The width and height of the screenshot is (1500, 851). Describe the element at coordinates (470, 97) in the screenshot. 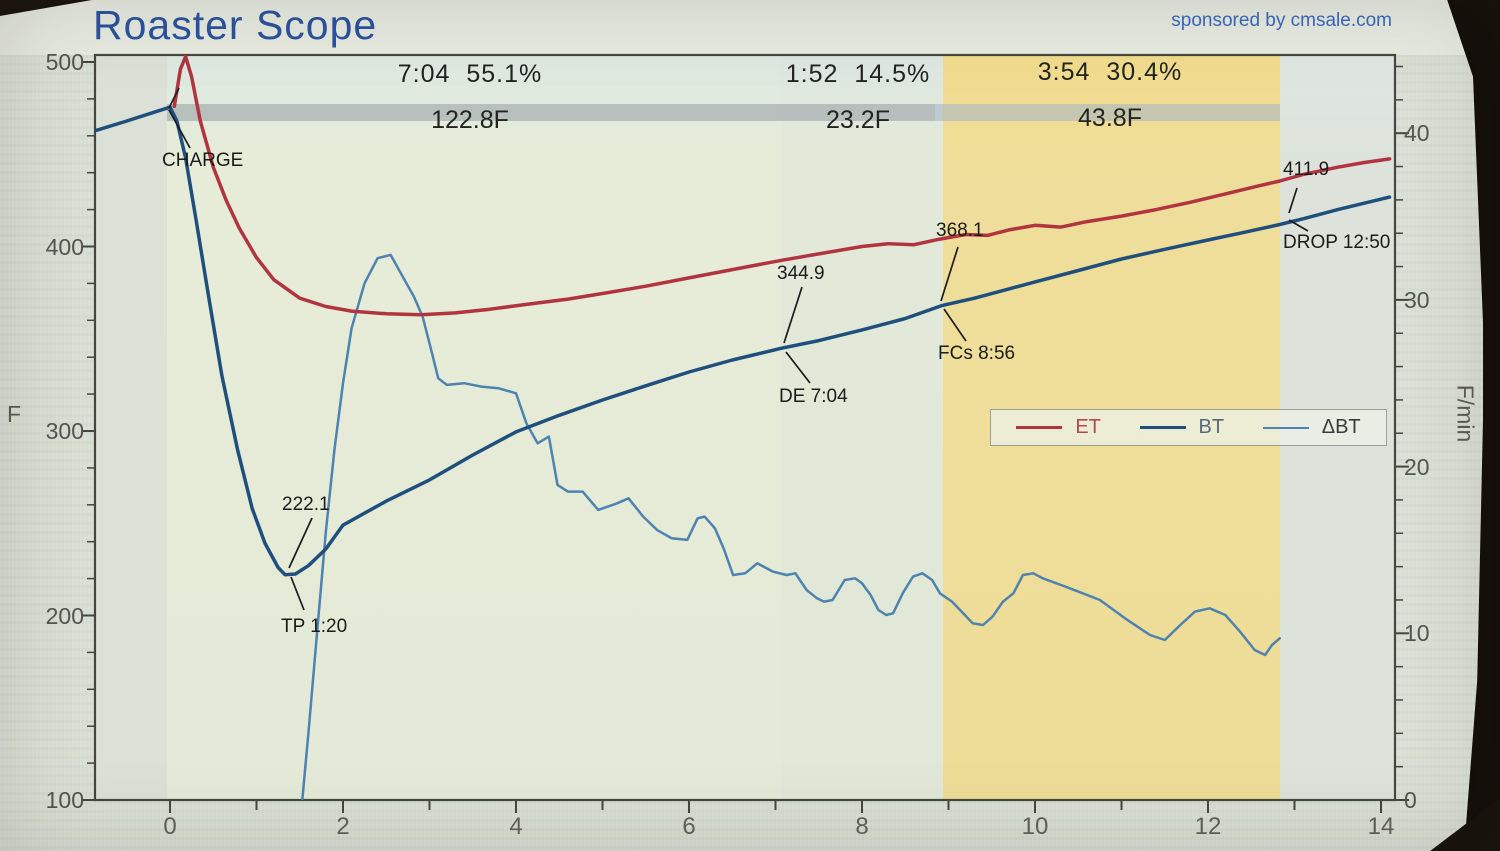

I see `phase-stats-drying: 7:04 55.1% 122.8F` at that location.